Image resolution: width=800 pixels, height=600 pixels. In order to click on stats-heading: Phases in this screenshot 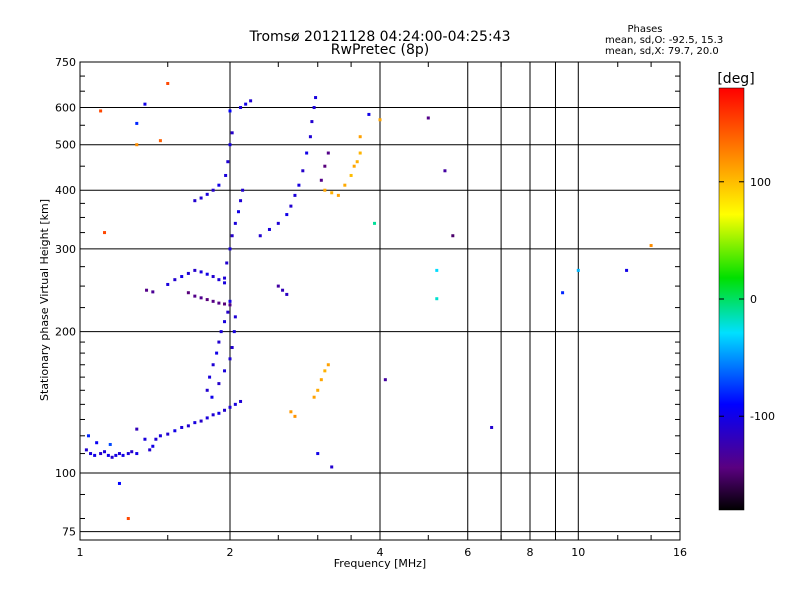, I will do `click(644, 29)`.